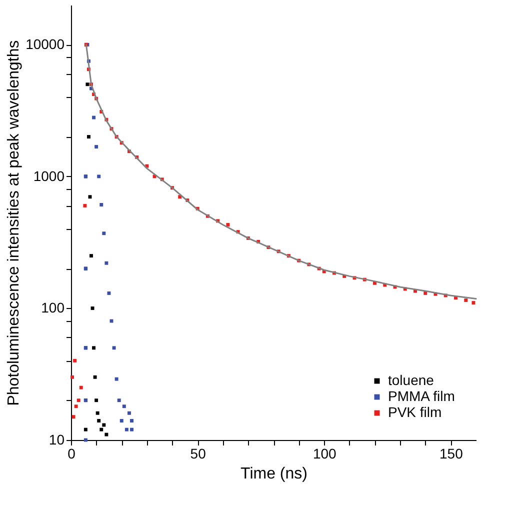 Image resolution: width=520 pixels, height=518 pixels. What do you see at coordinates (421, 396) in the screenshot?
I see `legend-label: PMMA film` at bounding box center [421, 396].